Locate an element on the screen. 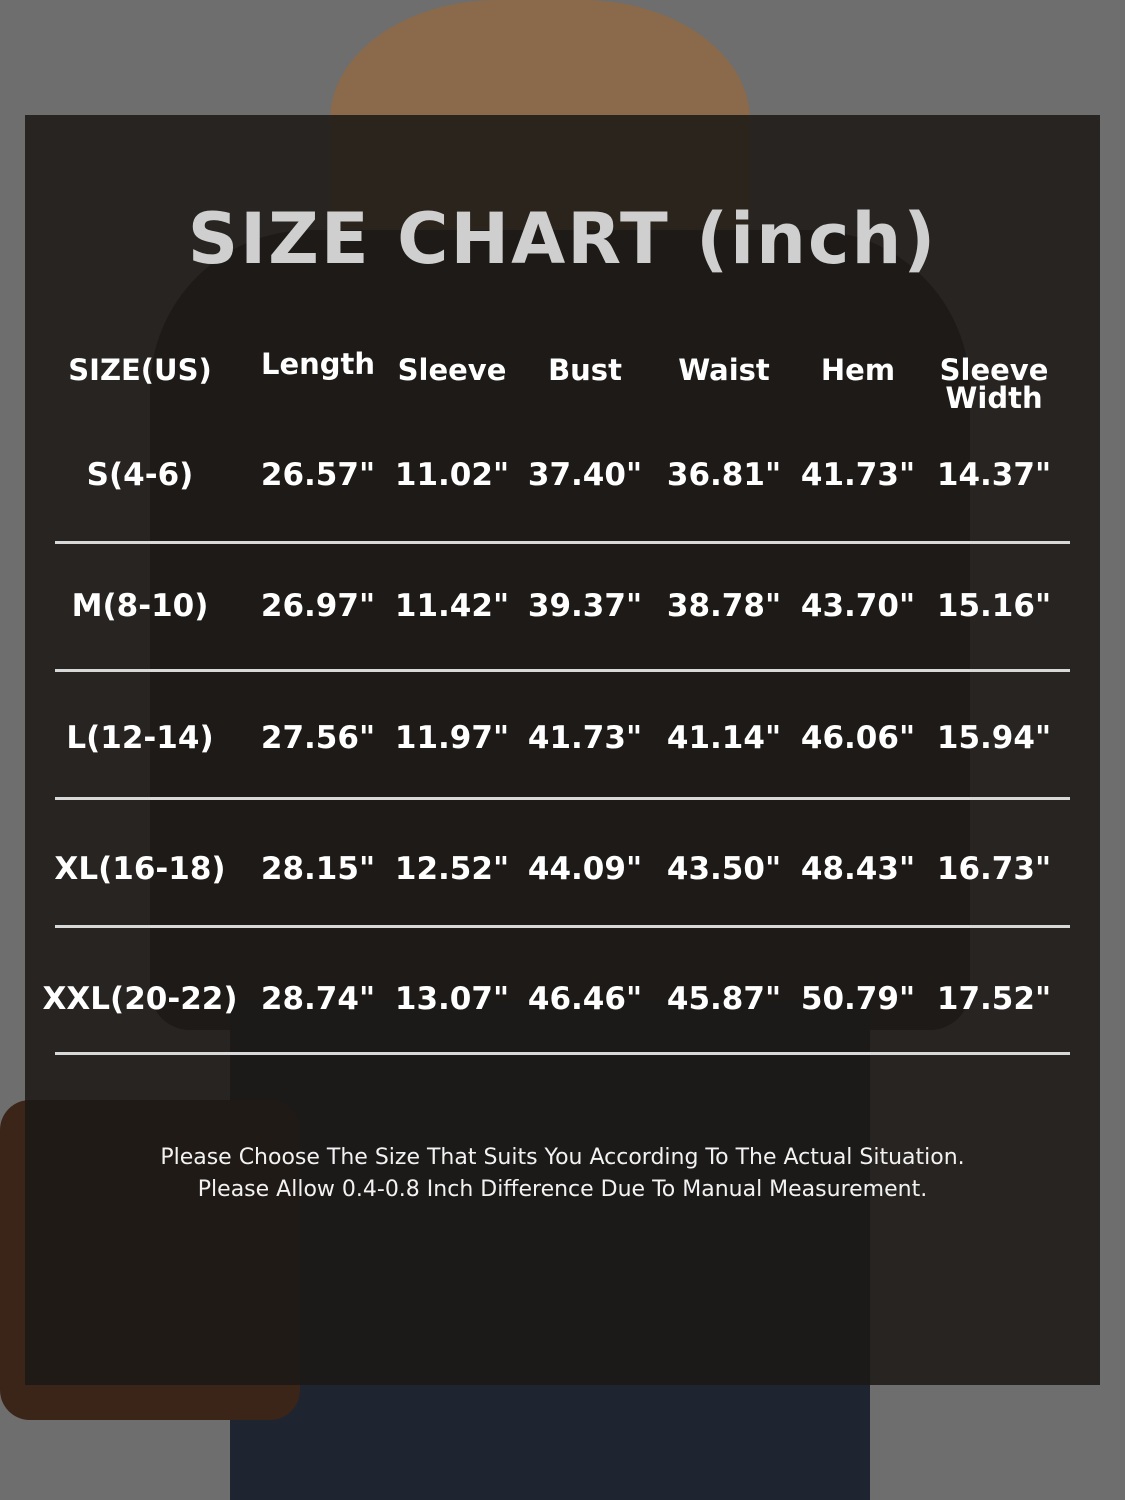 The height and width of the screenshot is (1500, 1125). size-label: XXL(20-22) is located at coordinates (140, 999).